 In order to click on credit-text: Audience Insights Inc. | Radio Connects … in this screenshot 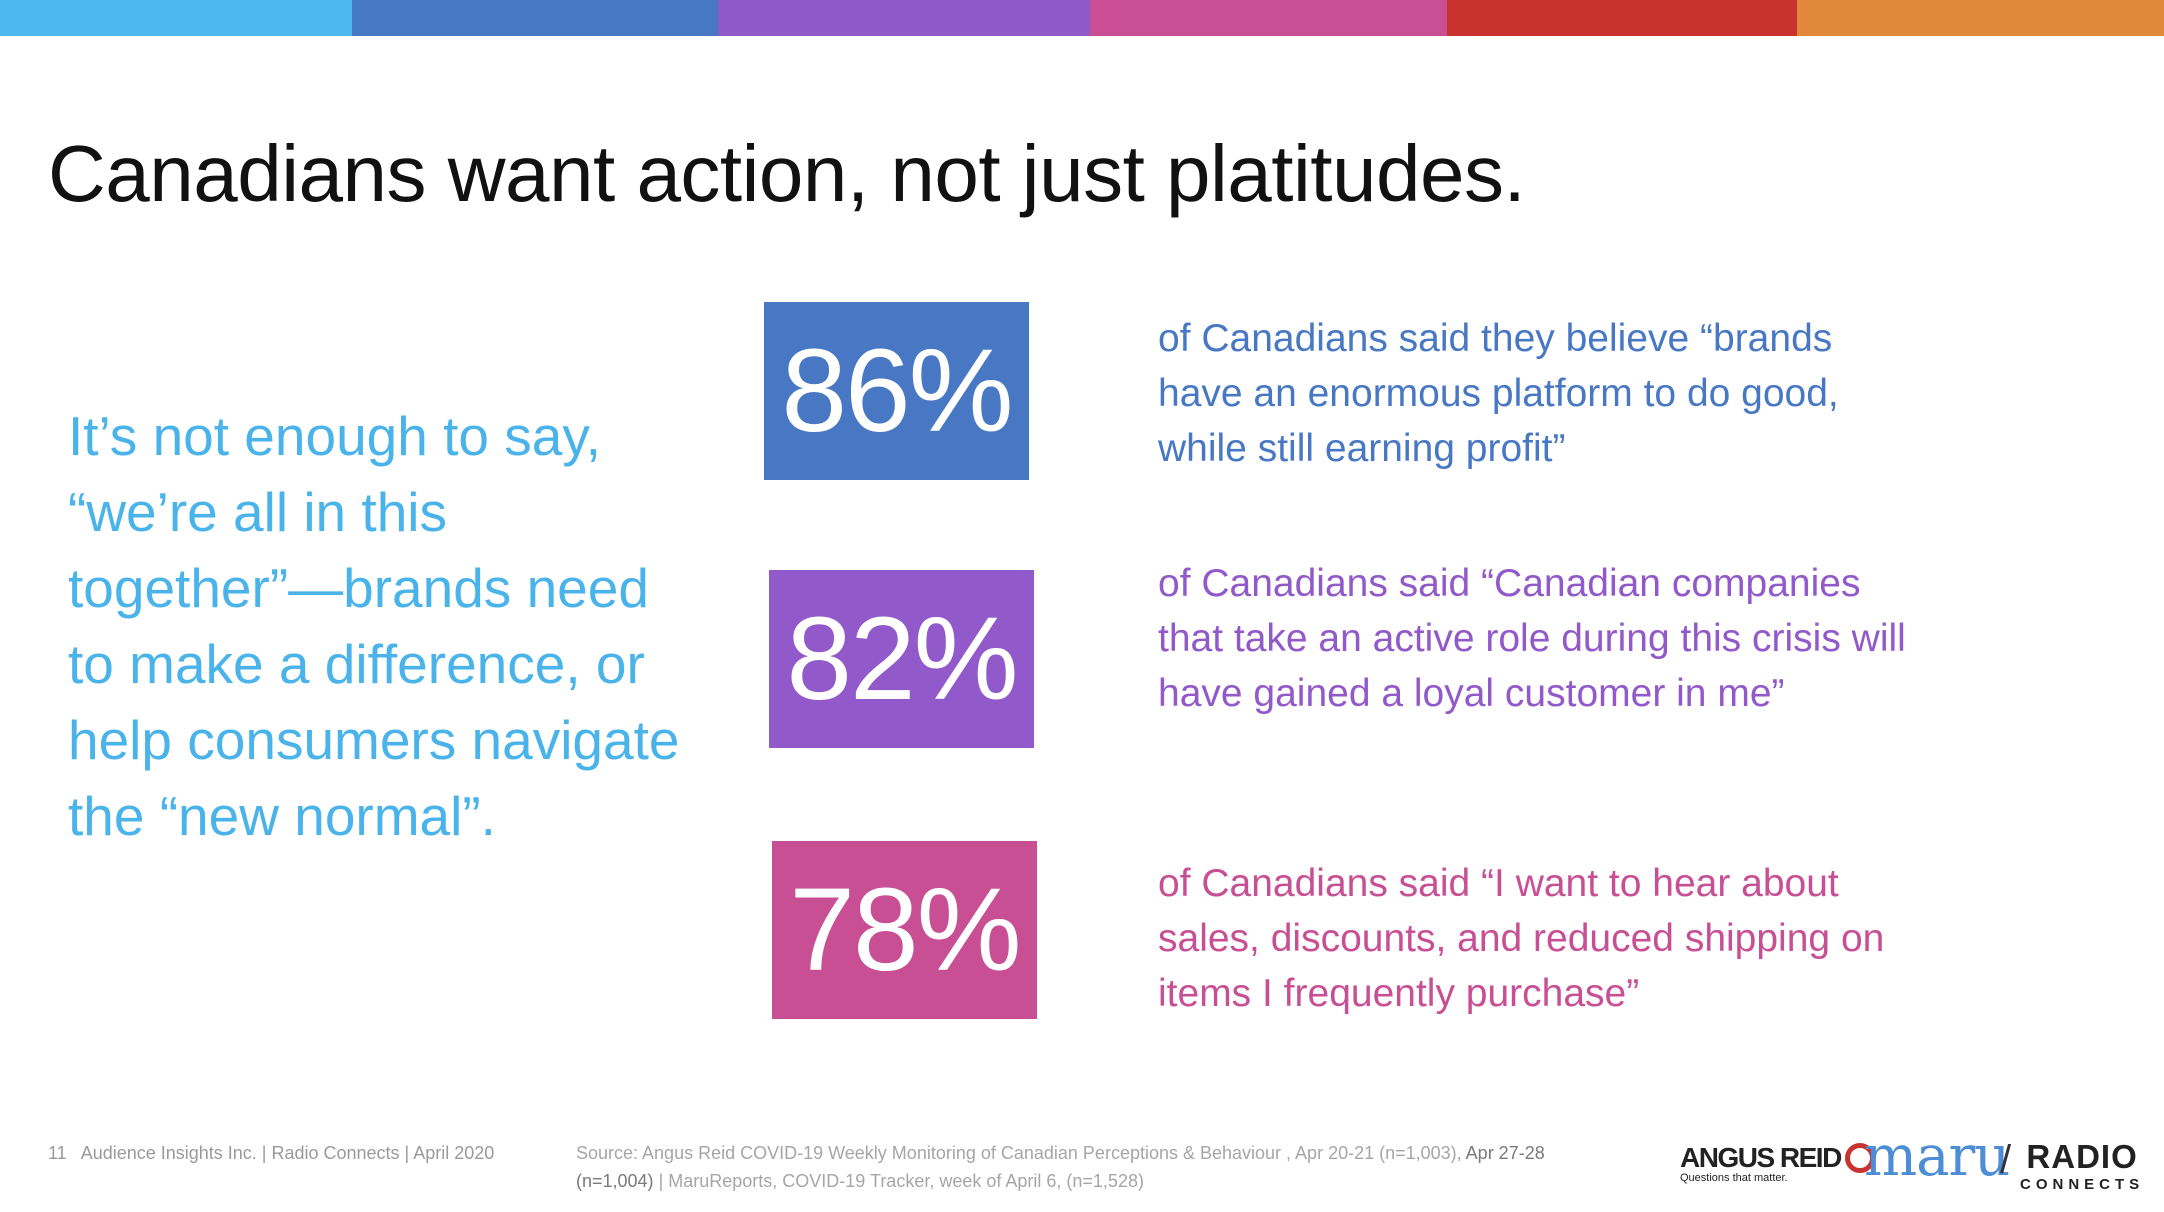, I will do `click(287, 1153)`.